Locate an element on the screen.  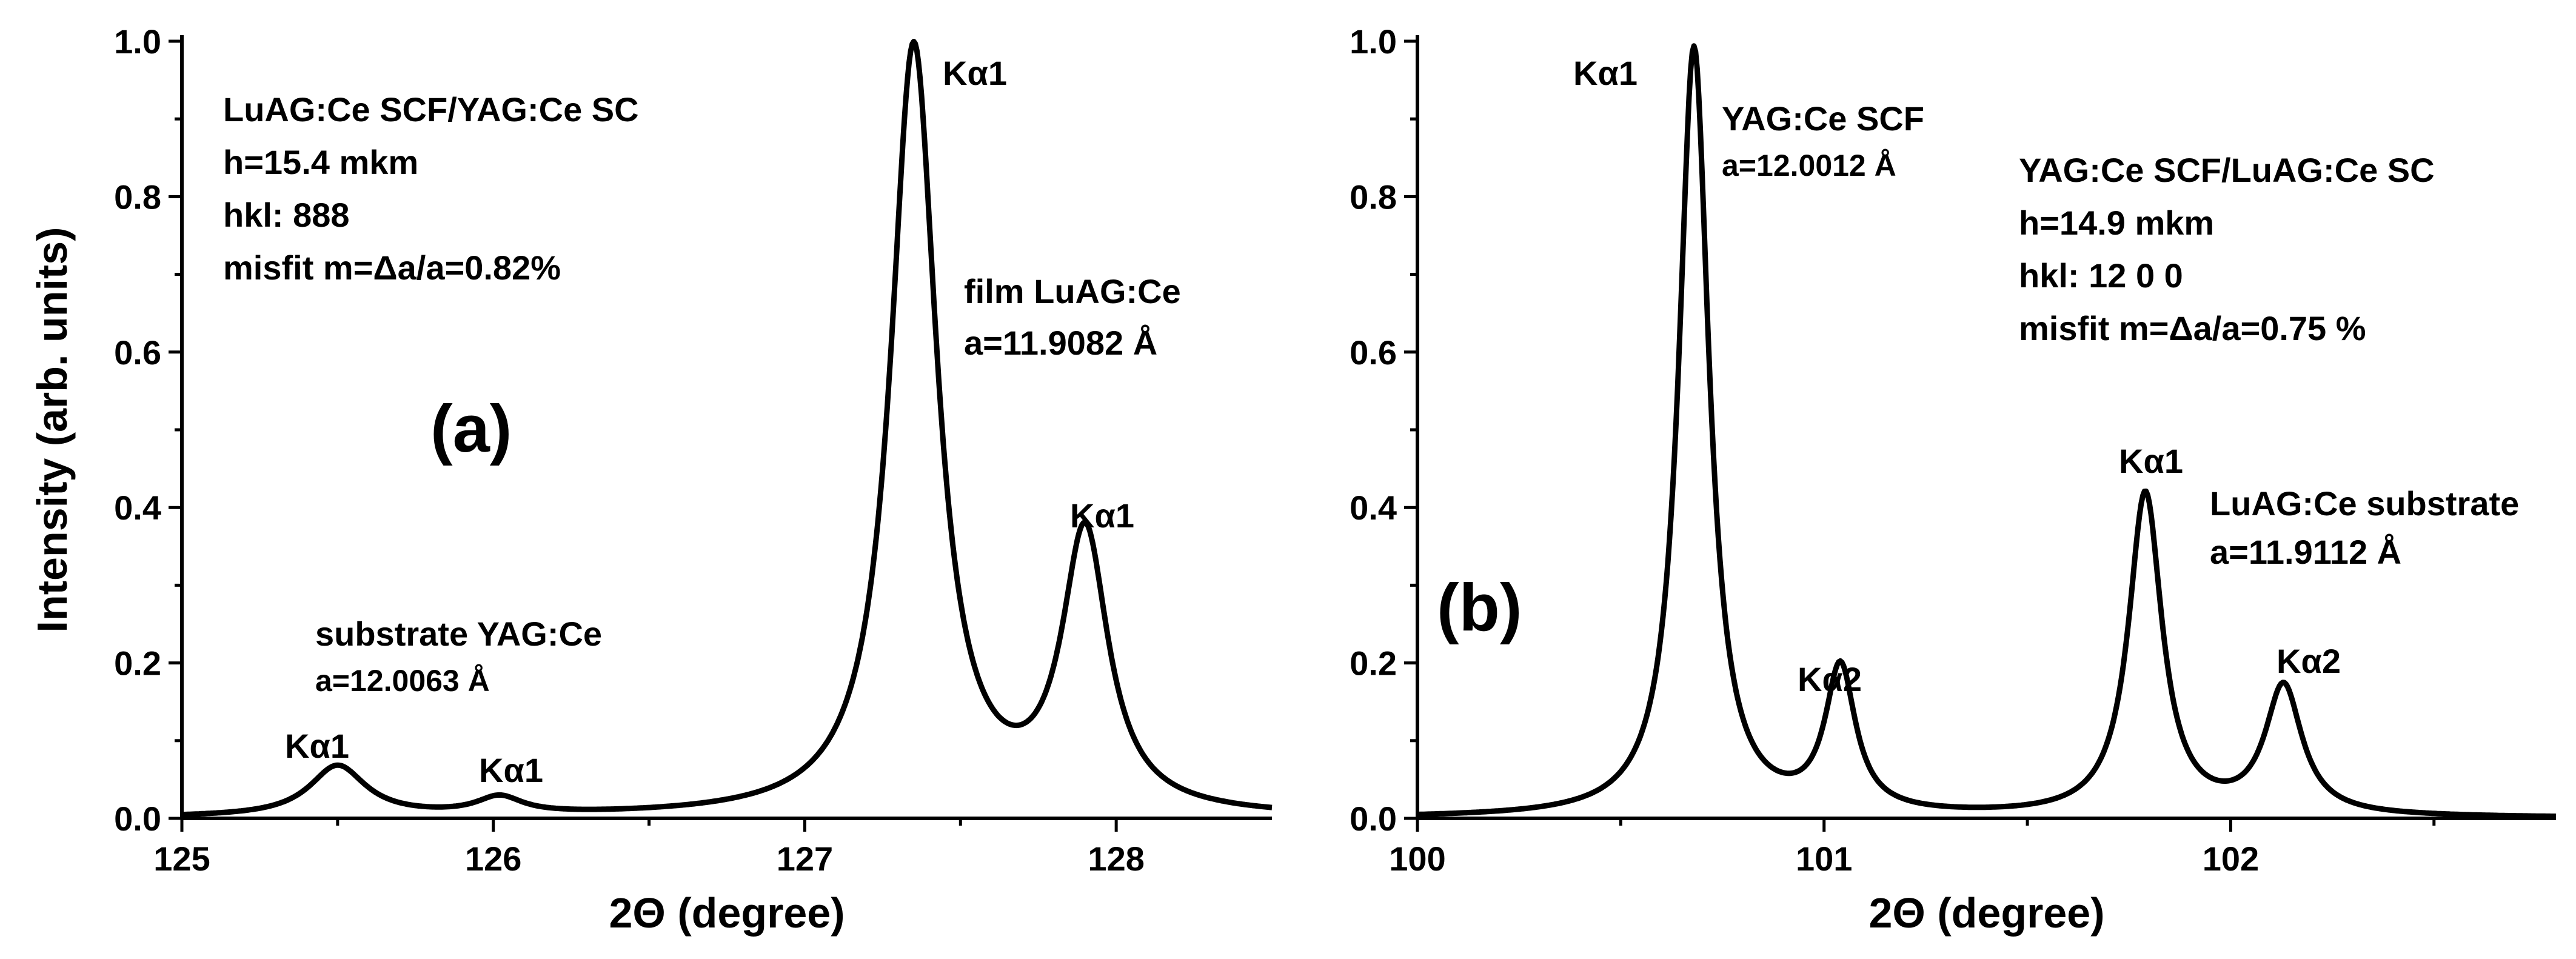
info-line: LuAG:Ce SCF/YAG:Ce SC is located at coordinates (431, 109).